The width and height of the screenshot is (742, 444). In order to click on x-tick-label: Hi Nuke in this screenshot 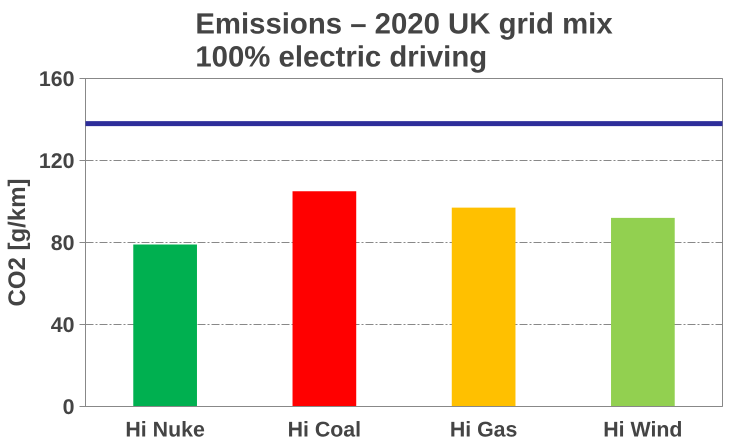, I will do `click(165, 430)`.